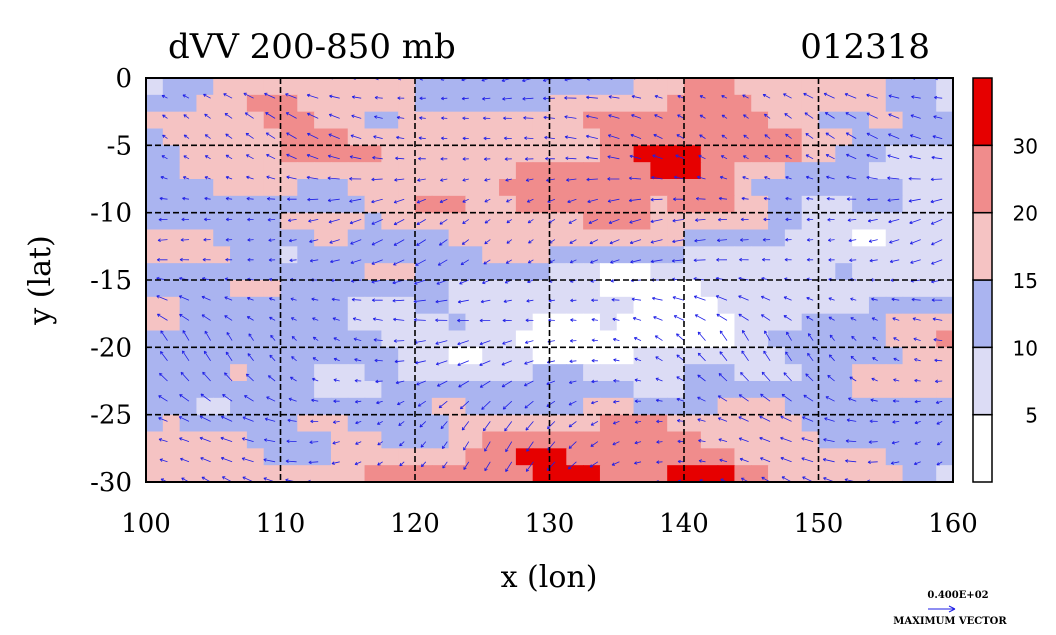  Describe the element at coordinates (982, 179) in the screenshot. I see `colorbar-swatch` at that location.